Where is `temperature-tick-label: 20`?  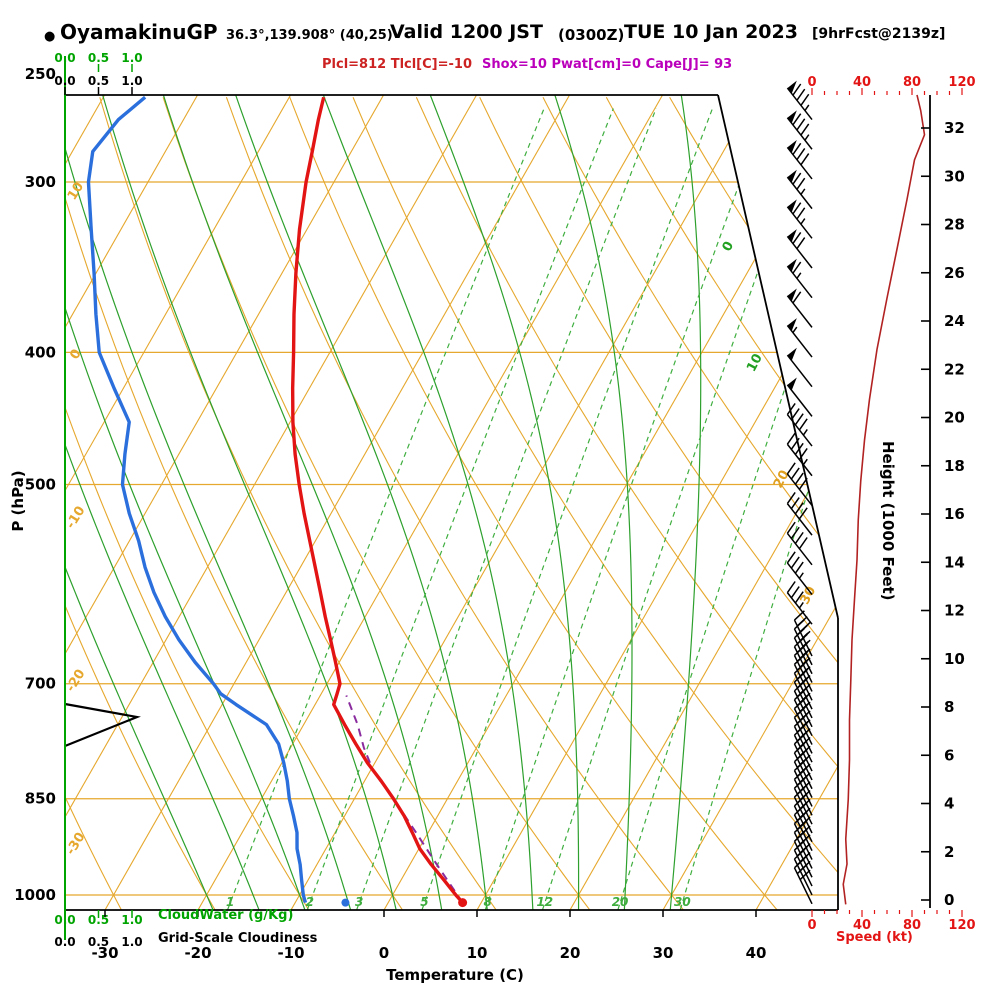
temperature-tick-label: 20 is located at coordinates (570, 953).